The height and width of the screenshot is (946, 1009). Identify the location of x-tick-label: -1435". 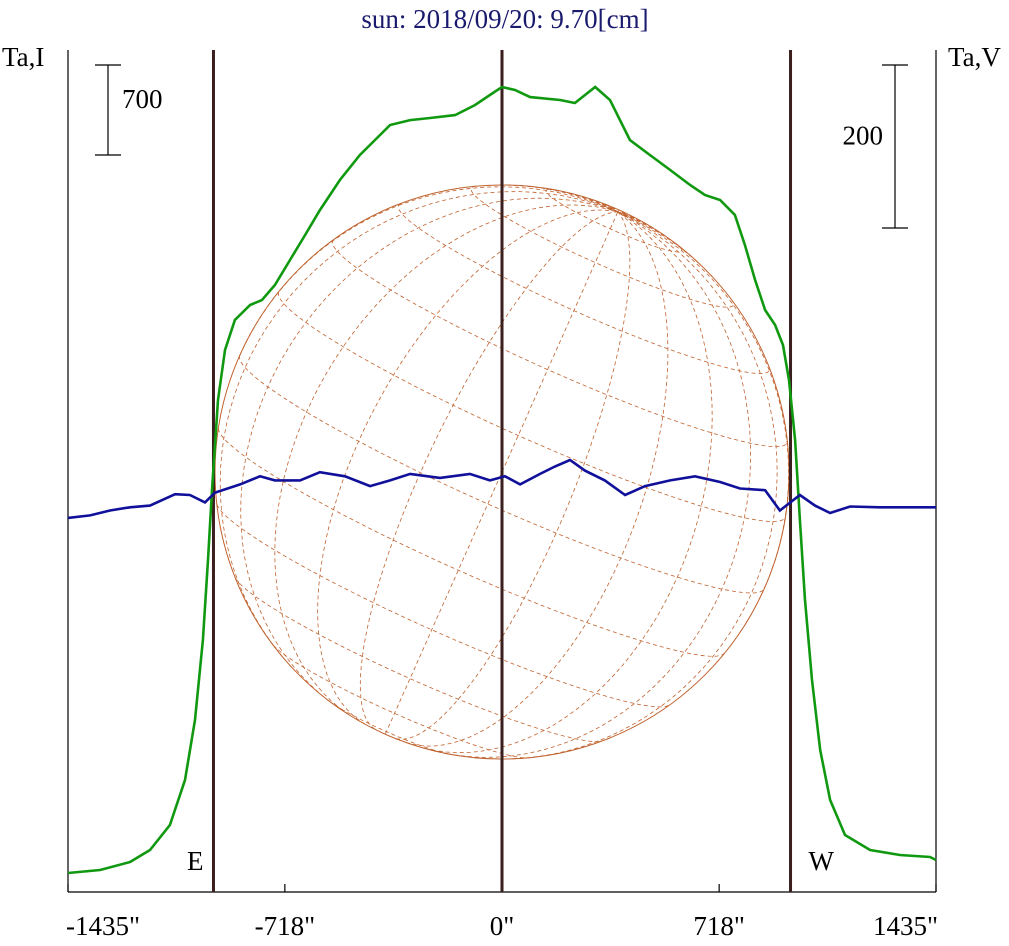
(103, 926).